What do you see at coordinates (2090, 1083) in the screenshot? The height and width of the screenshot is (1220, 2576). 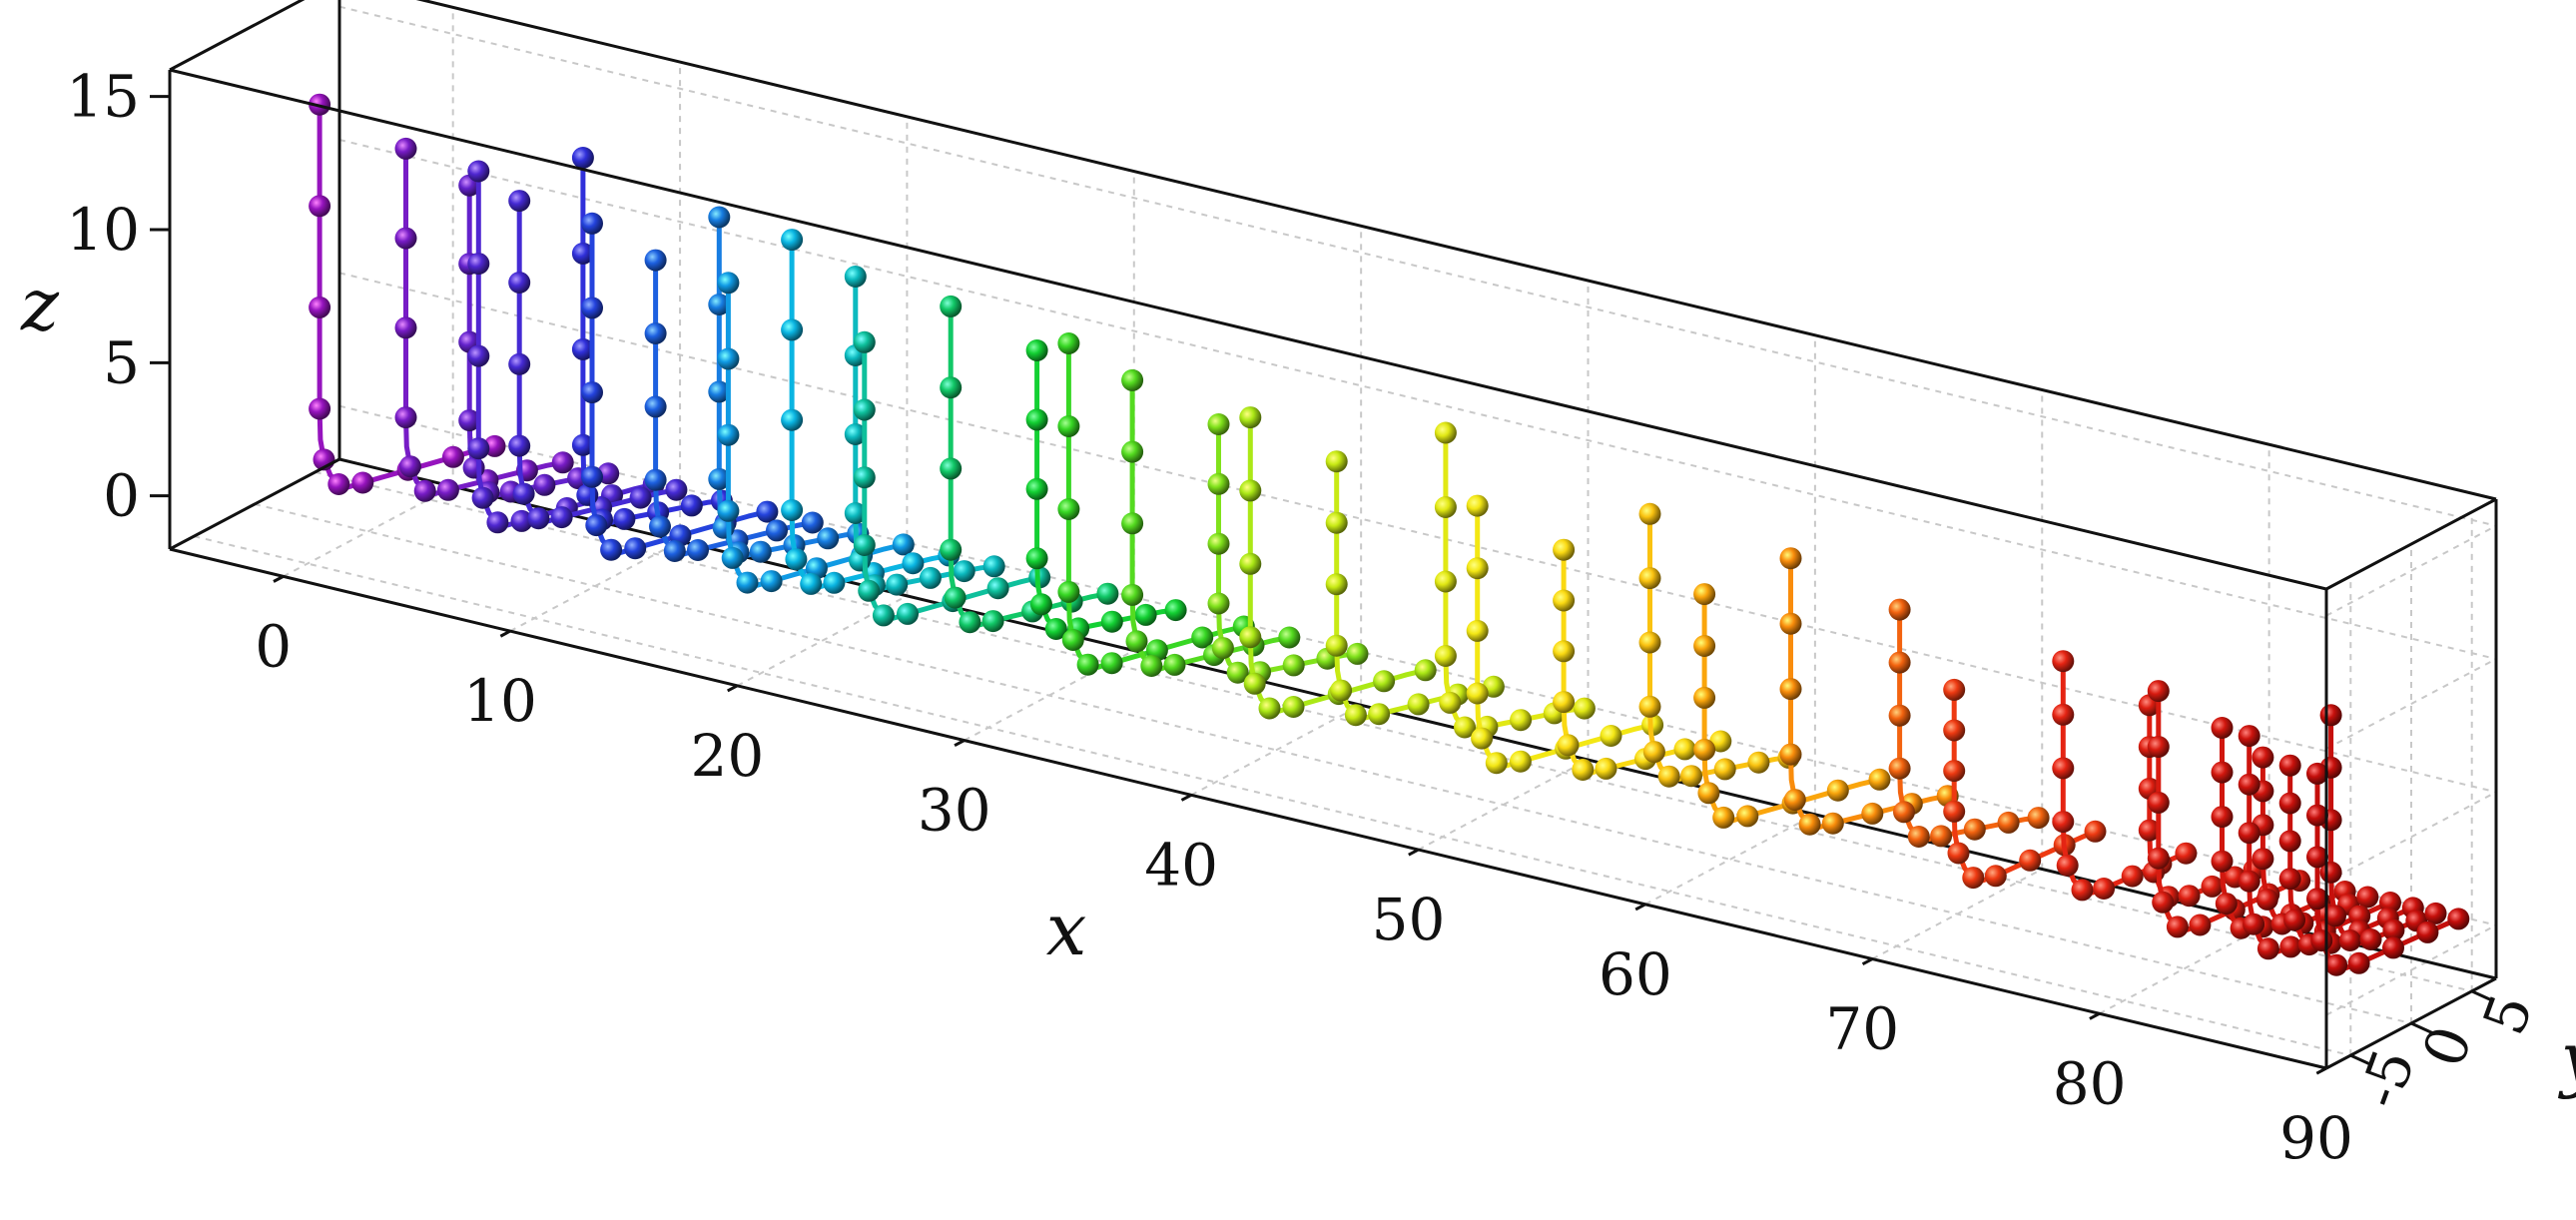 I see `x-tick-label: 80` at bounding box center [2090, 1083].